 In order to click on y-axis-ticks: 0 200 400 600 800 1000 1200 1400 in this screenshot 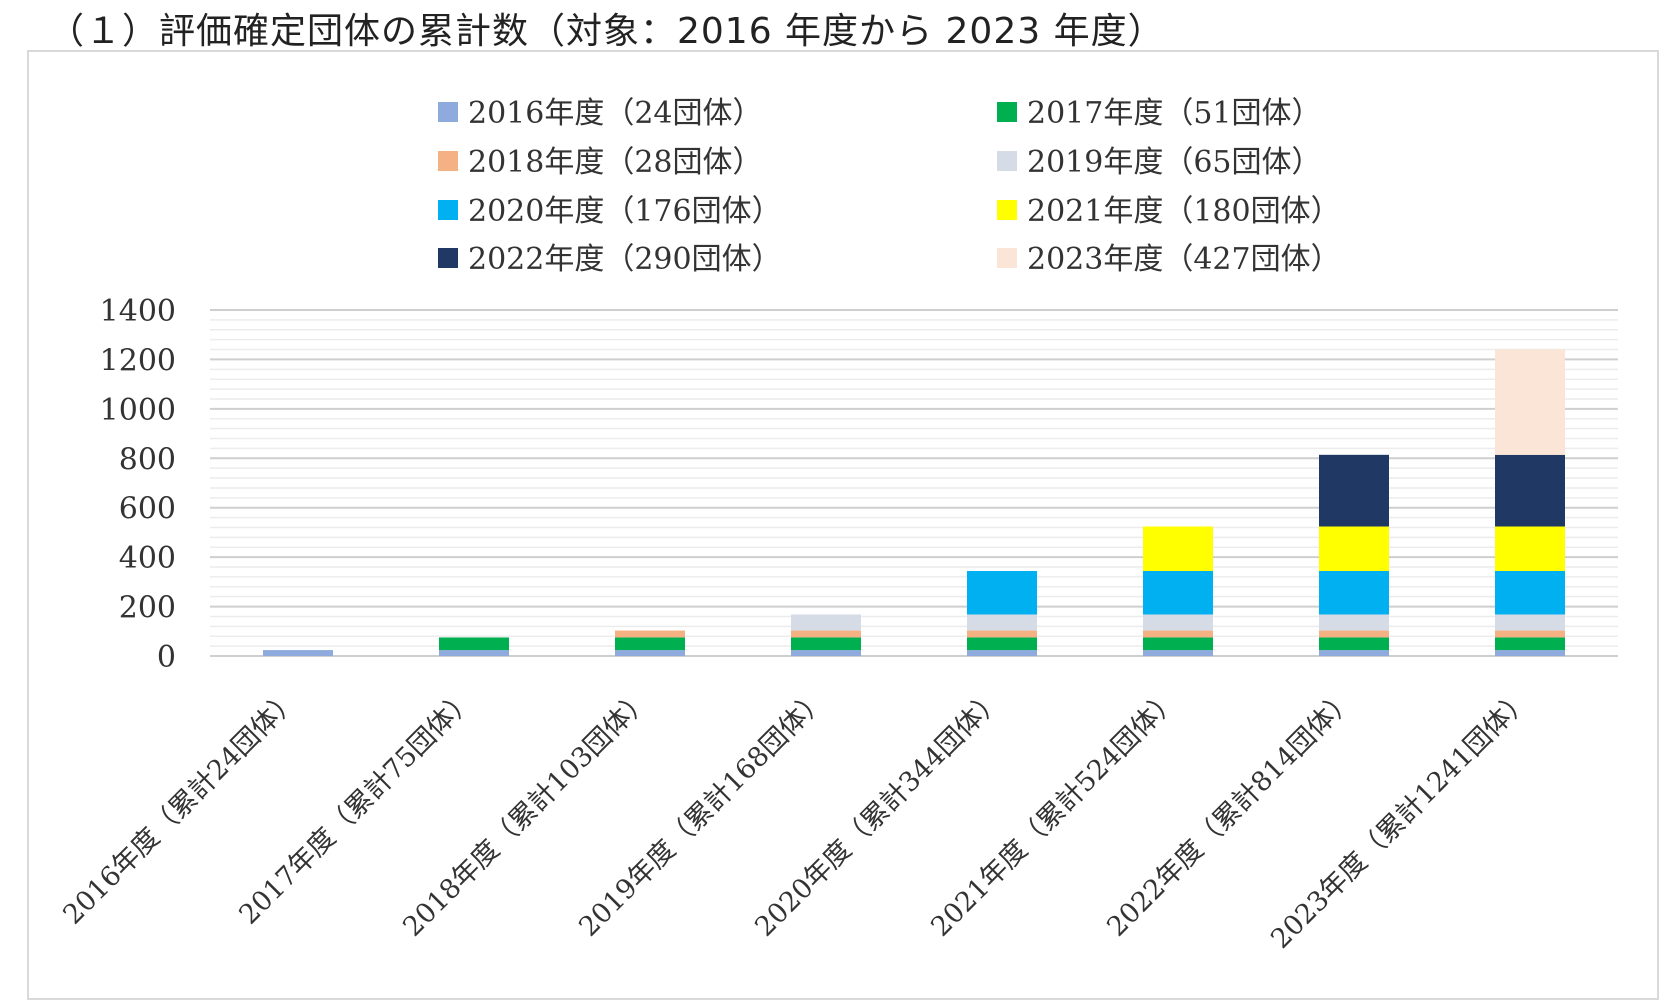, I will do `click(138, 484)`.